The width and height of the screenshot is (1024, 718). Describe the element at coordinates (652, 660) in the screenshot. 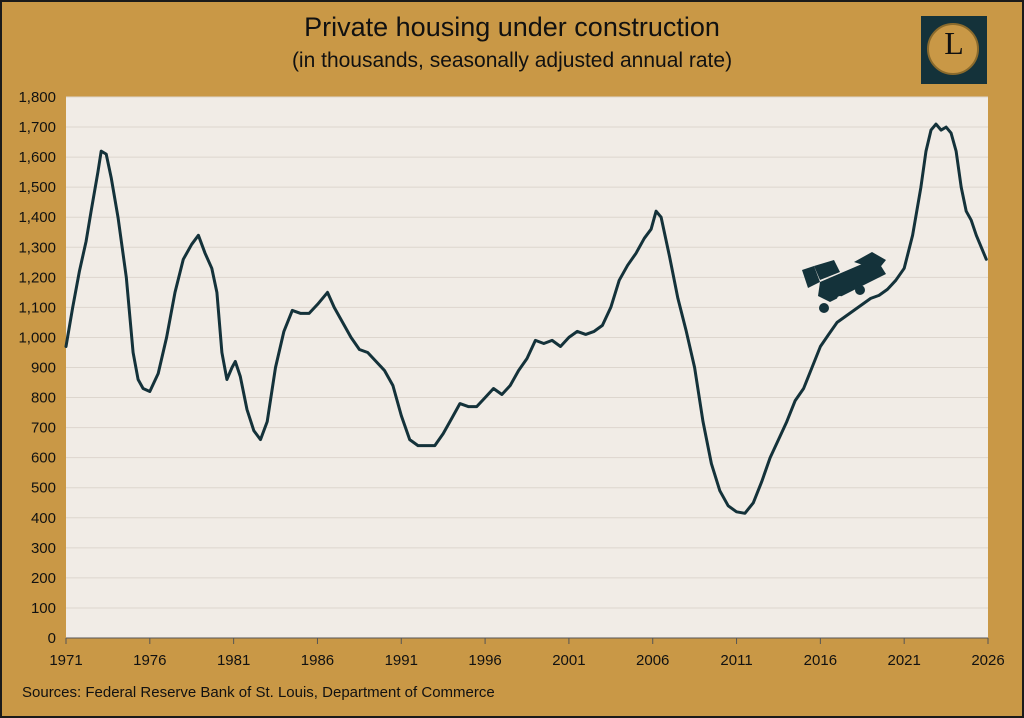

I see `x-tick-label: 2006` at that location.